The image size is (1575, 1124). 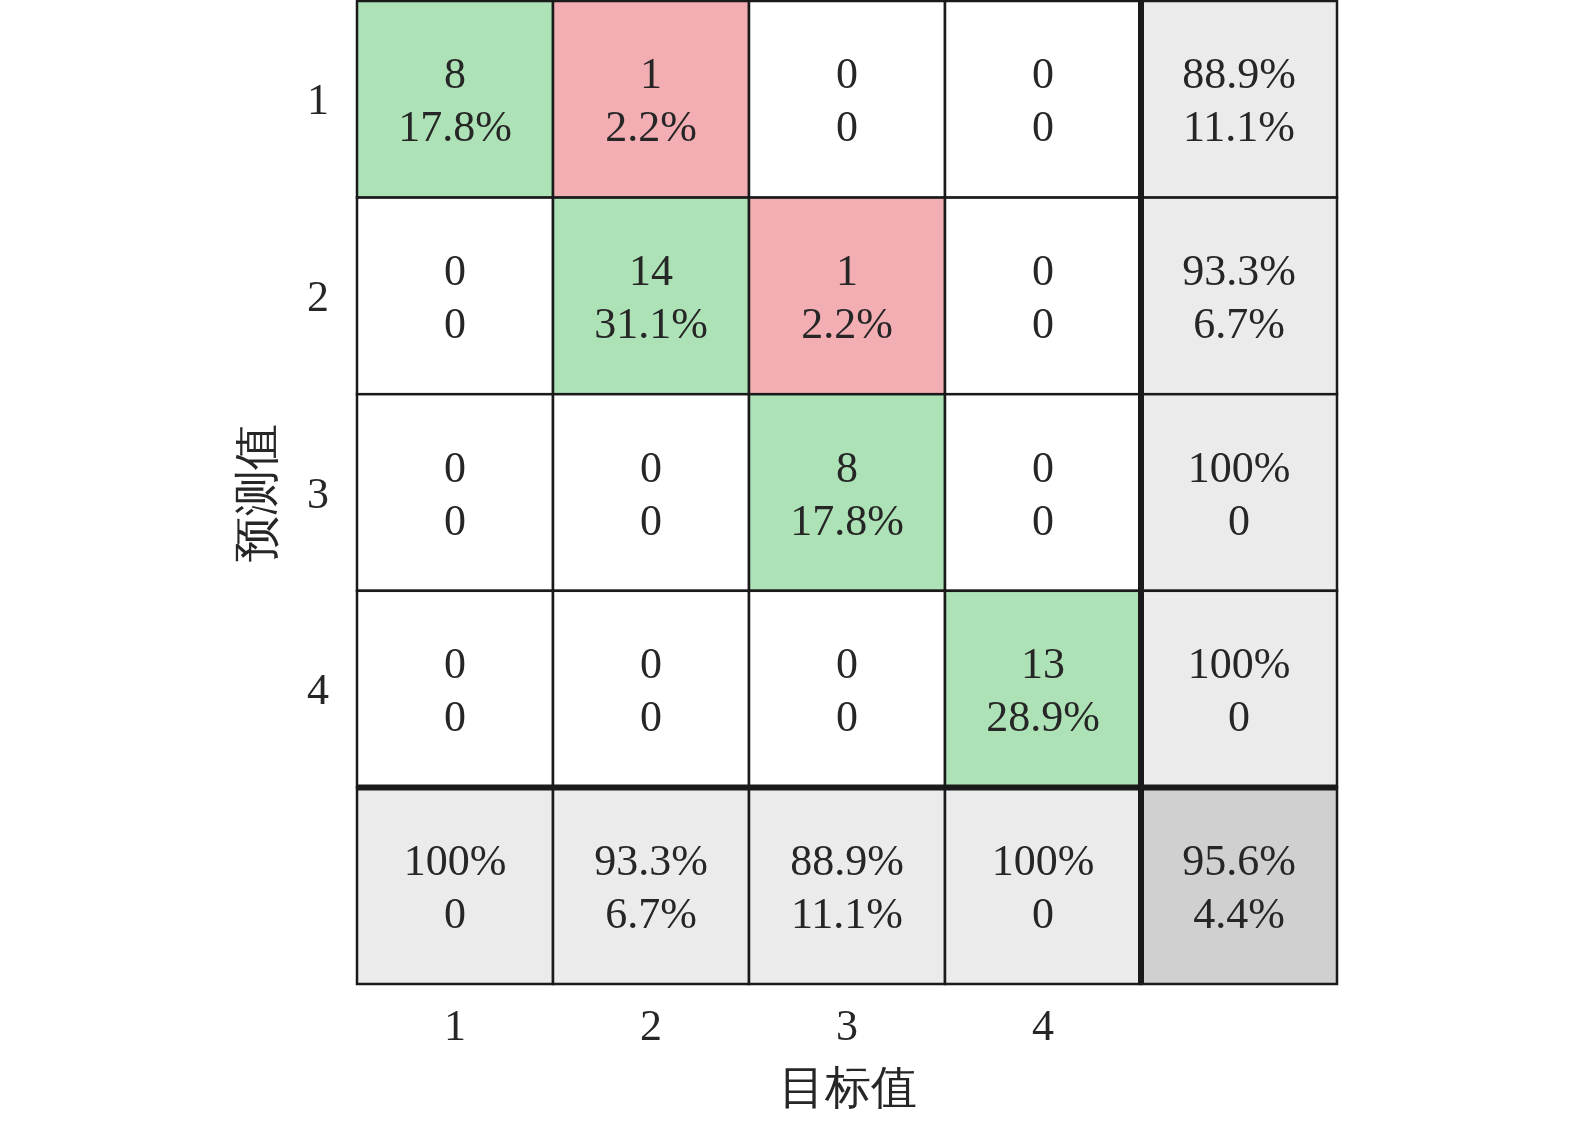 I want to click on y-tick-label: 3, so click(x=318, y=493).